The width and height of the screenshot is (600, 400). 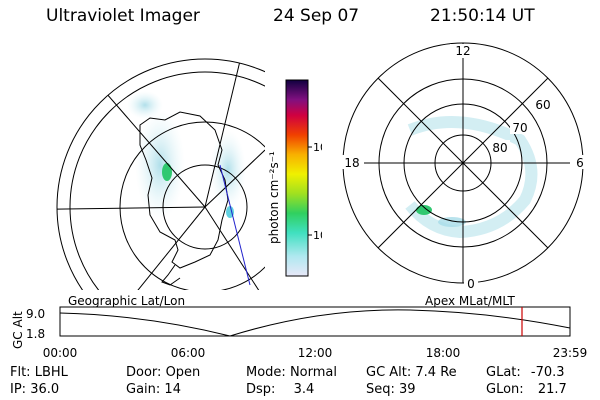 I want to click on instrument-title: Ultraviolet Imager, so click(x=123, y=16).